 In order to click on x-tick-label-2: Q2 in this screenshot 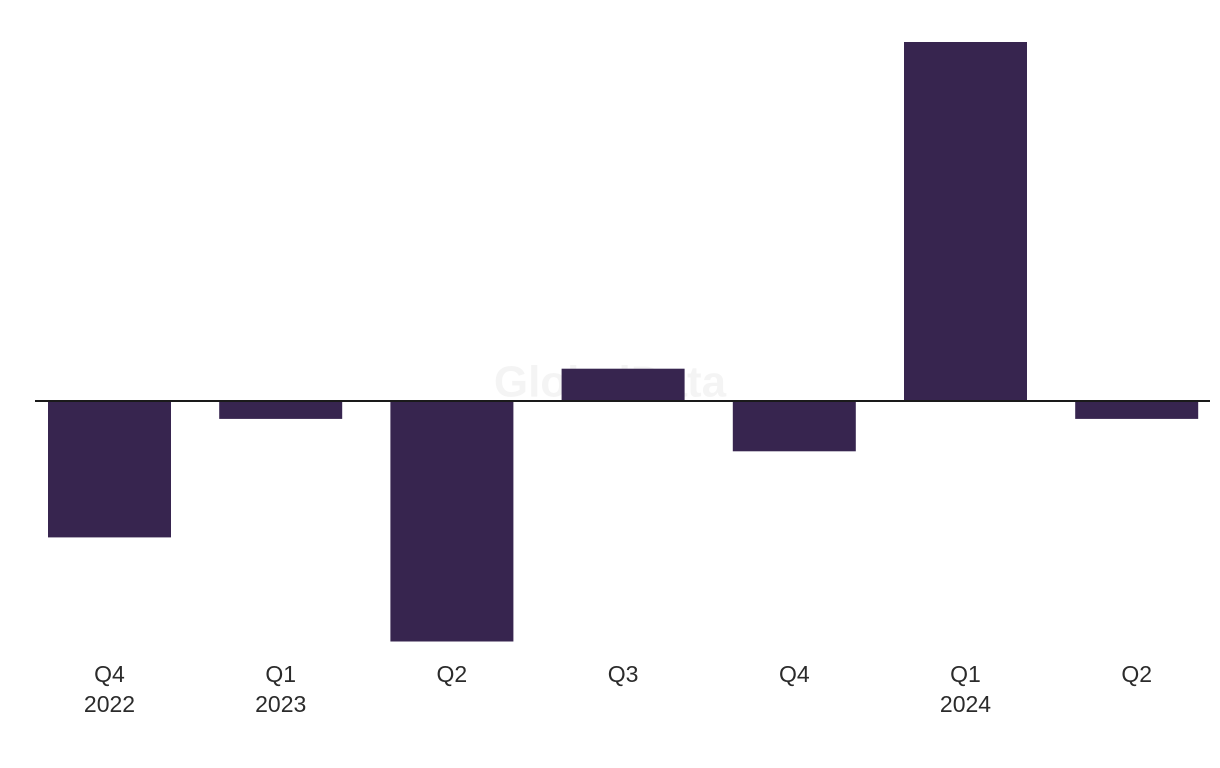, I will do `click(452, 674)`.